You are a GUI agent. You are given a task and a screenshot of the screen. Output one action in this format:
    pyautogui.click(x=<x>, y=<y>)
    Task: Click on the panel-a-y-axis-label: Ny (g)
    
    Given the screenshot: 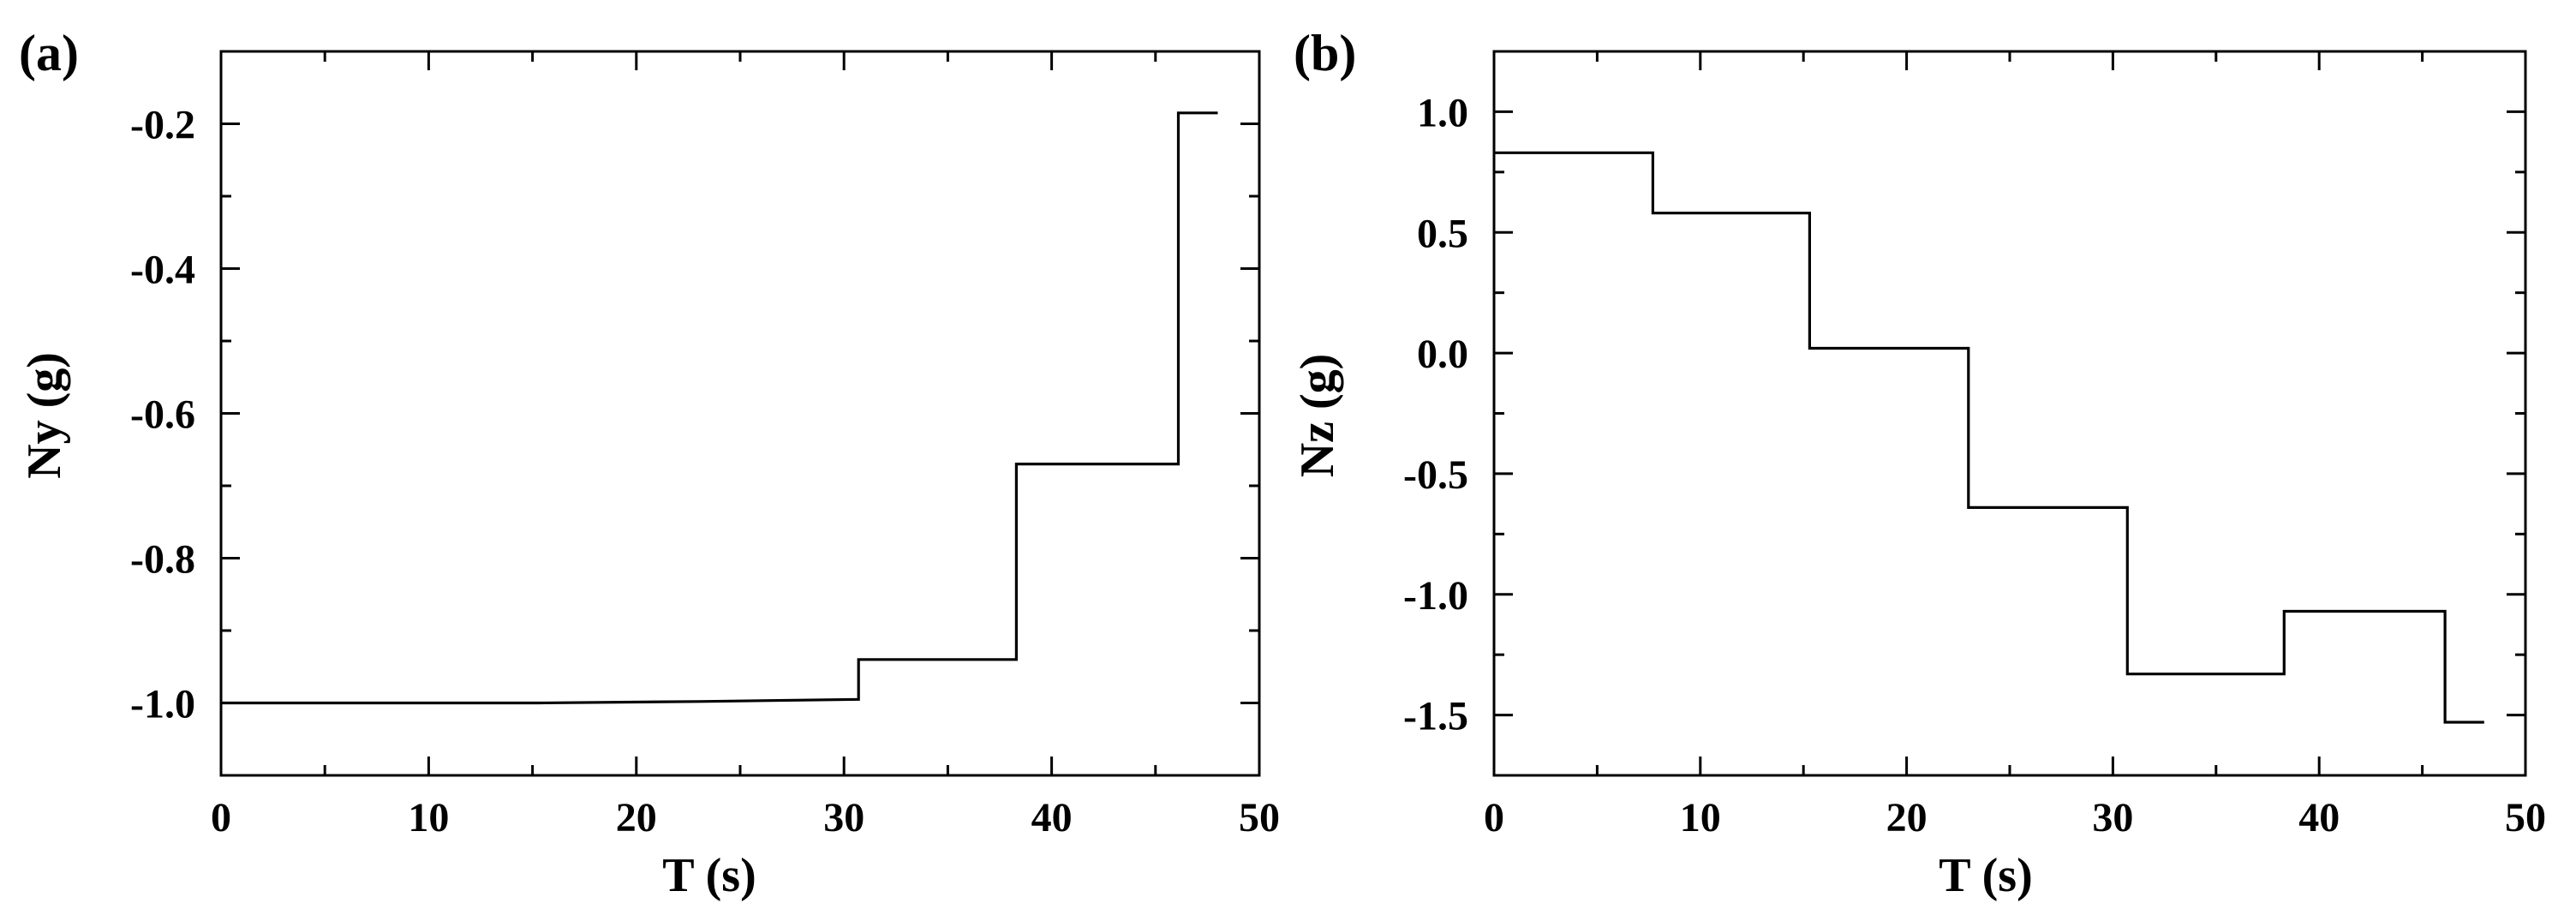 What is the action you would take?
    pyautogui.click(x=45, y=415)
    